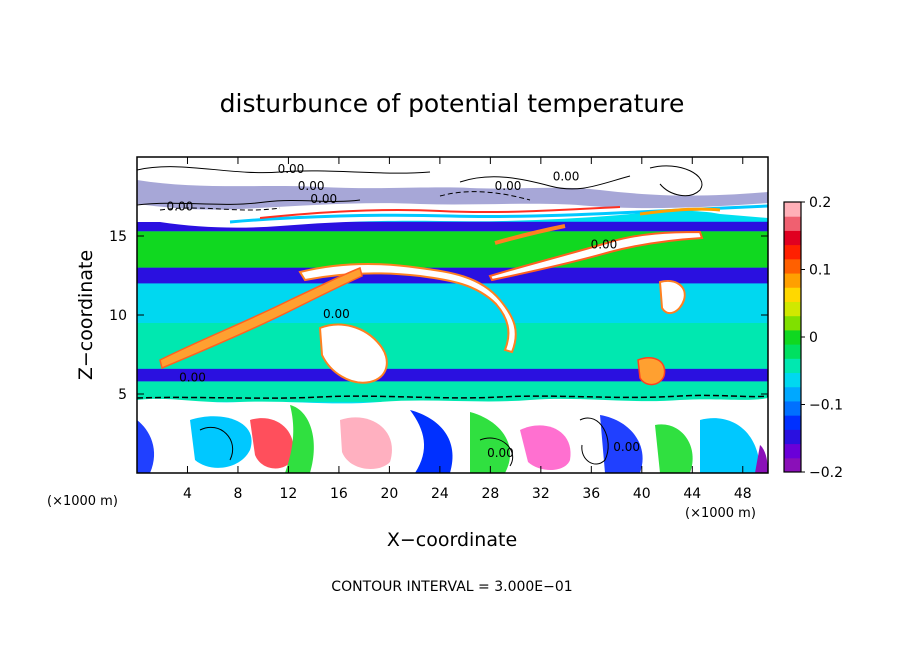 The width and height of the screenshot is (904, 654). I want to click on colorbar-tick-label: −0.2, so click(826, 473).